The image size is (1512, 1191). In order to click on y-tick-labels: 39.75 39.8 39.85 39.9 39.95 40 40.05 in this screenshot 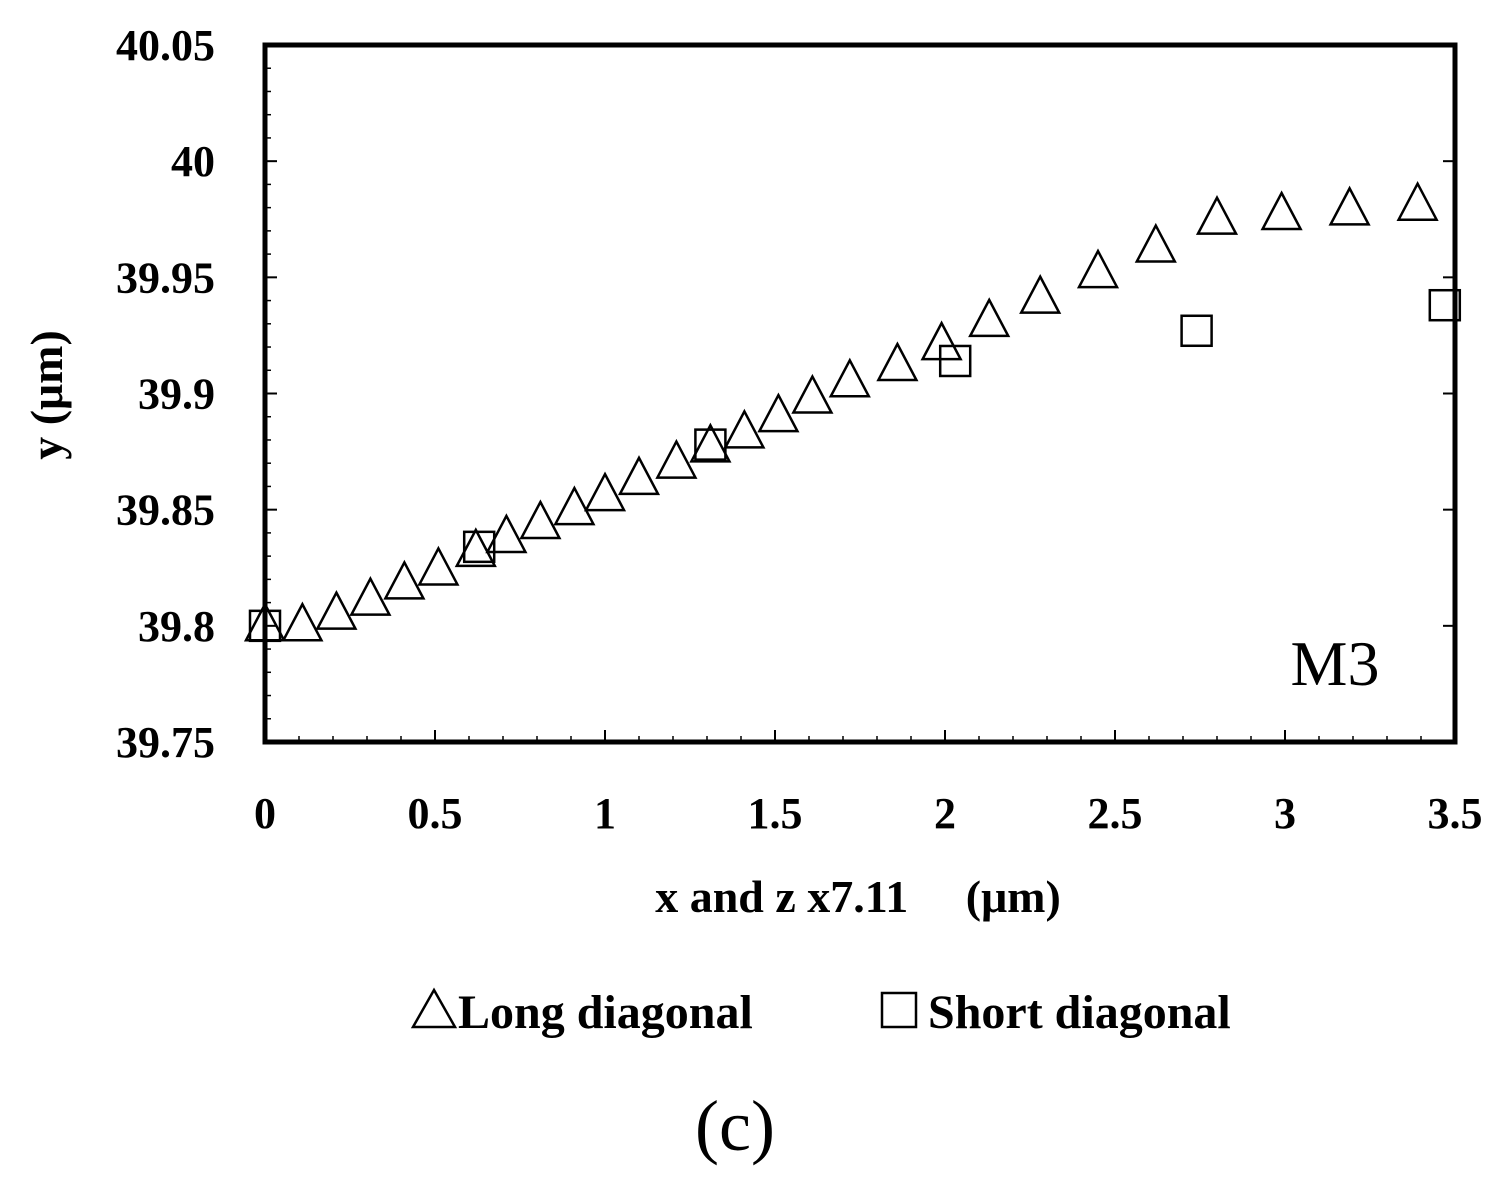, I will do `click(165, 394)`.